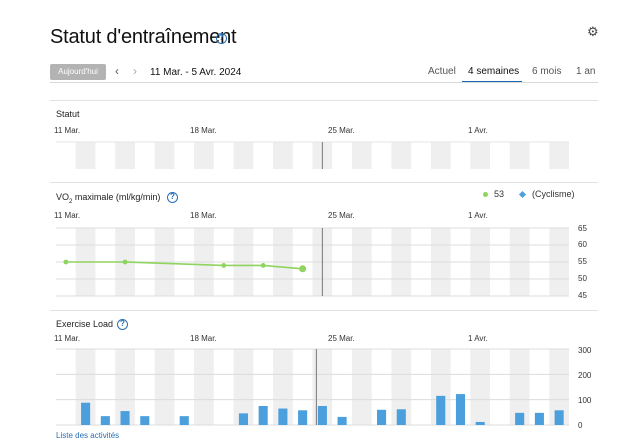 Image resolution: width=640 pixels, height=446 pixels. I want to click on page-title: Statut d'entraînement, so click(143, 37).